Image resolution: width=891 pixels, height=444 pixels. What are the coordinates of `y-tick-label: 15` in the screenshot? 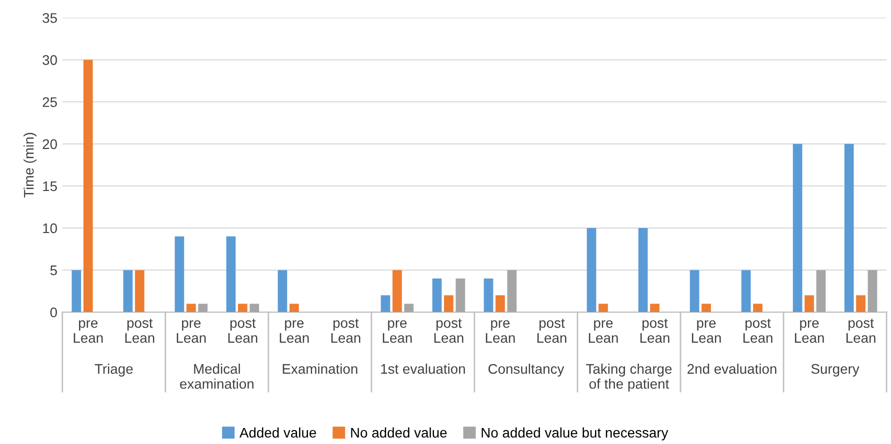 It's located at (50, 186).